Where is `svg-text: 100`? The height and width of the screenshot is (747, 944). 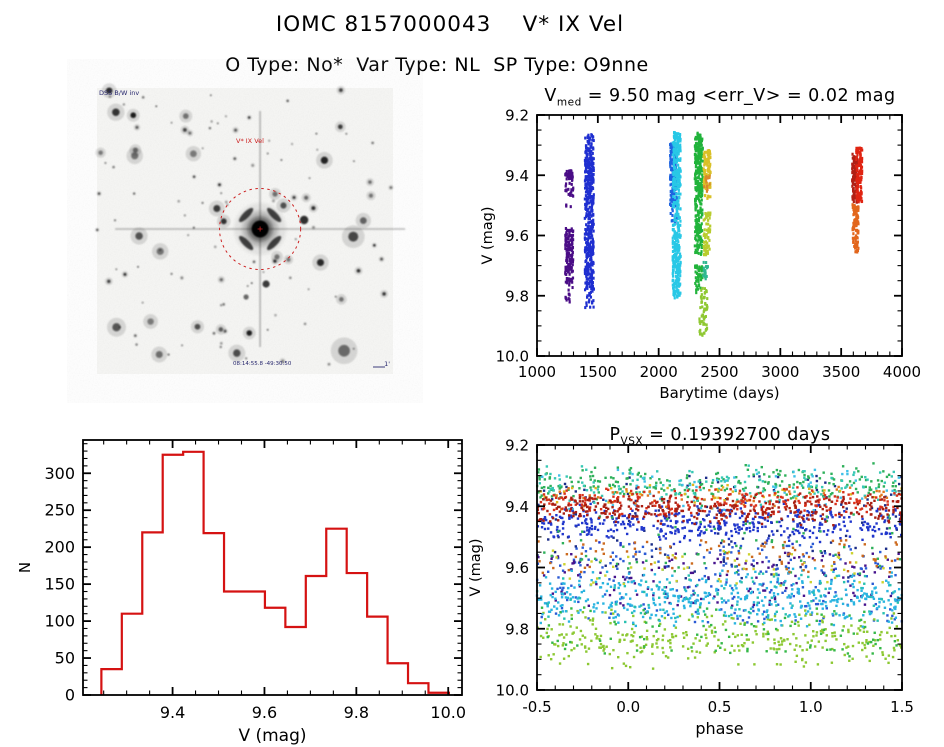
svg-text: 100 is located at coordinates (59, 621).